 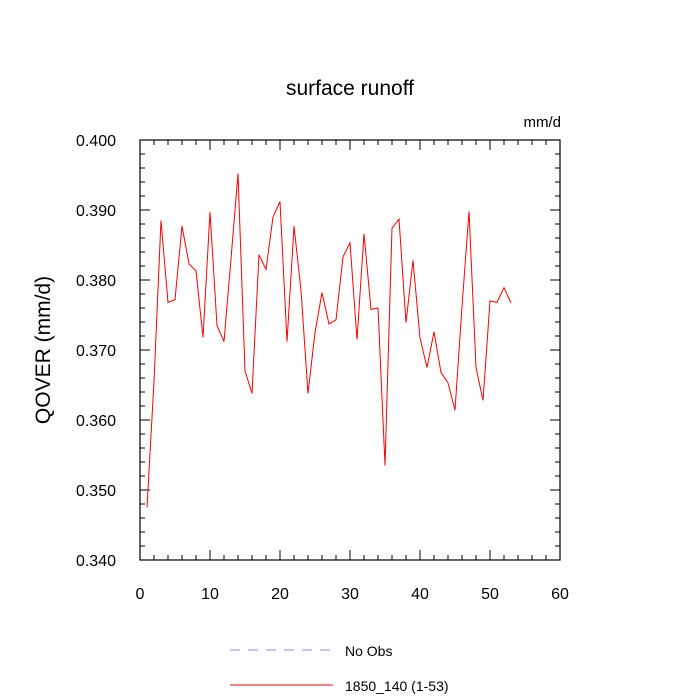 What do you see at coordinates (543, 122) in the screenshot?
I see `units-label: mm/d` at bounding box center [543, 122].